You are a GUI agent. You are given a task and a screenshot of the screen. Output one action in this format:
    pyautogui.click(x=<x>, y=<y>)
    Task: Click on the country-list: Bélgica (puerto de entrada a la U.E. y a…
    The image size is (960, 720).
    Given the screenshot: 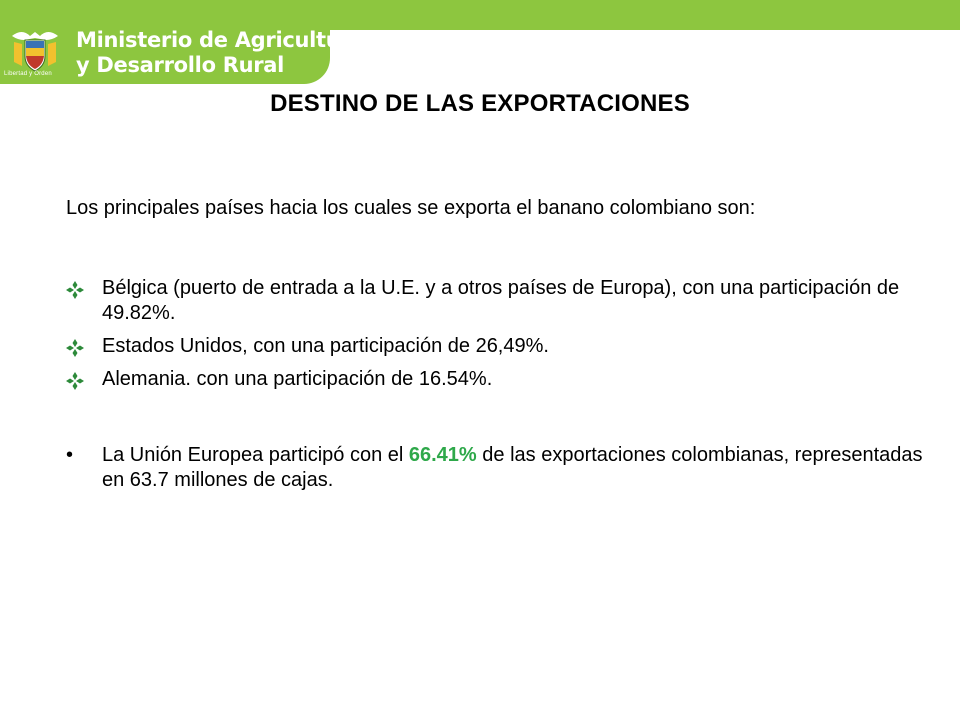 What is the action you would take?
    pyautogui.click(x=501, y=334)
    